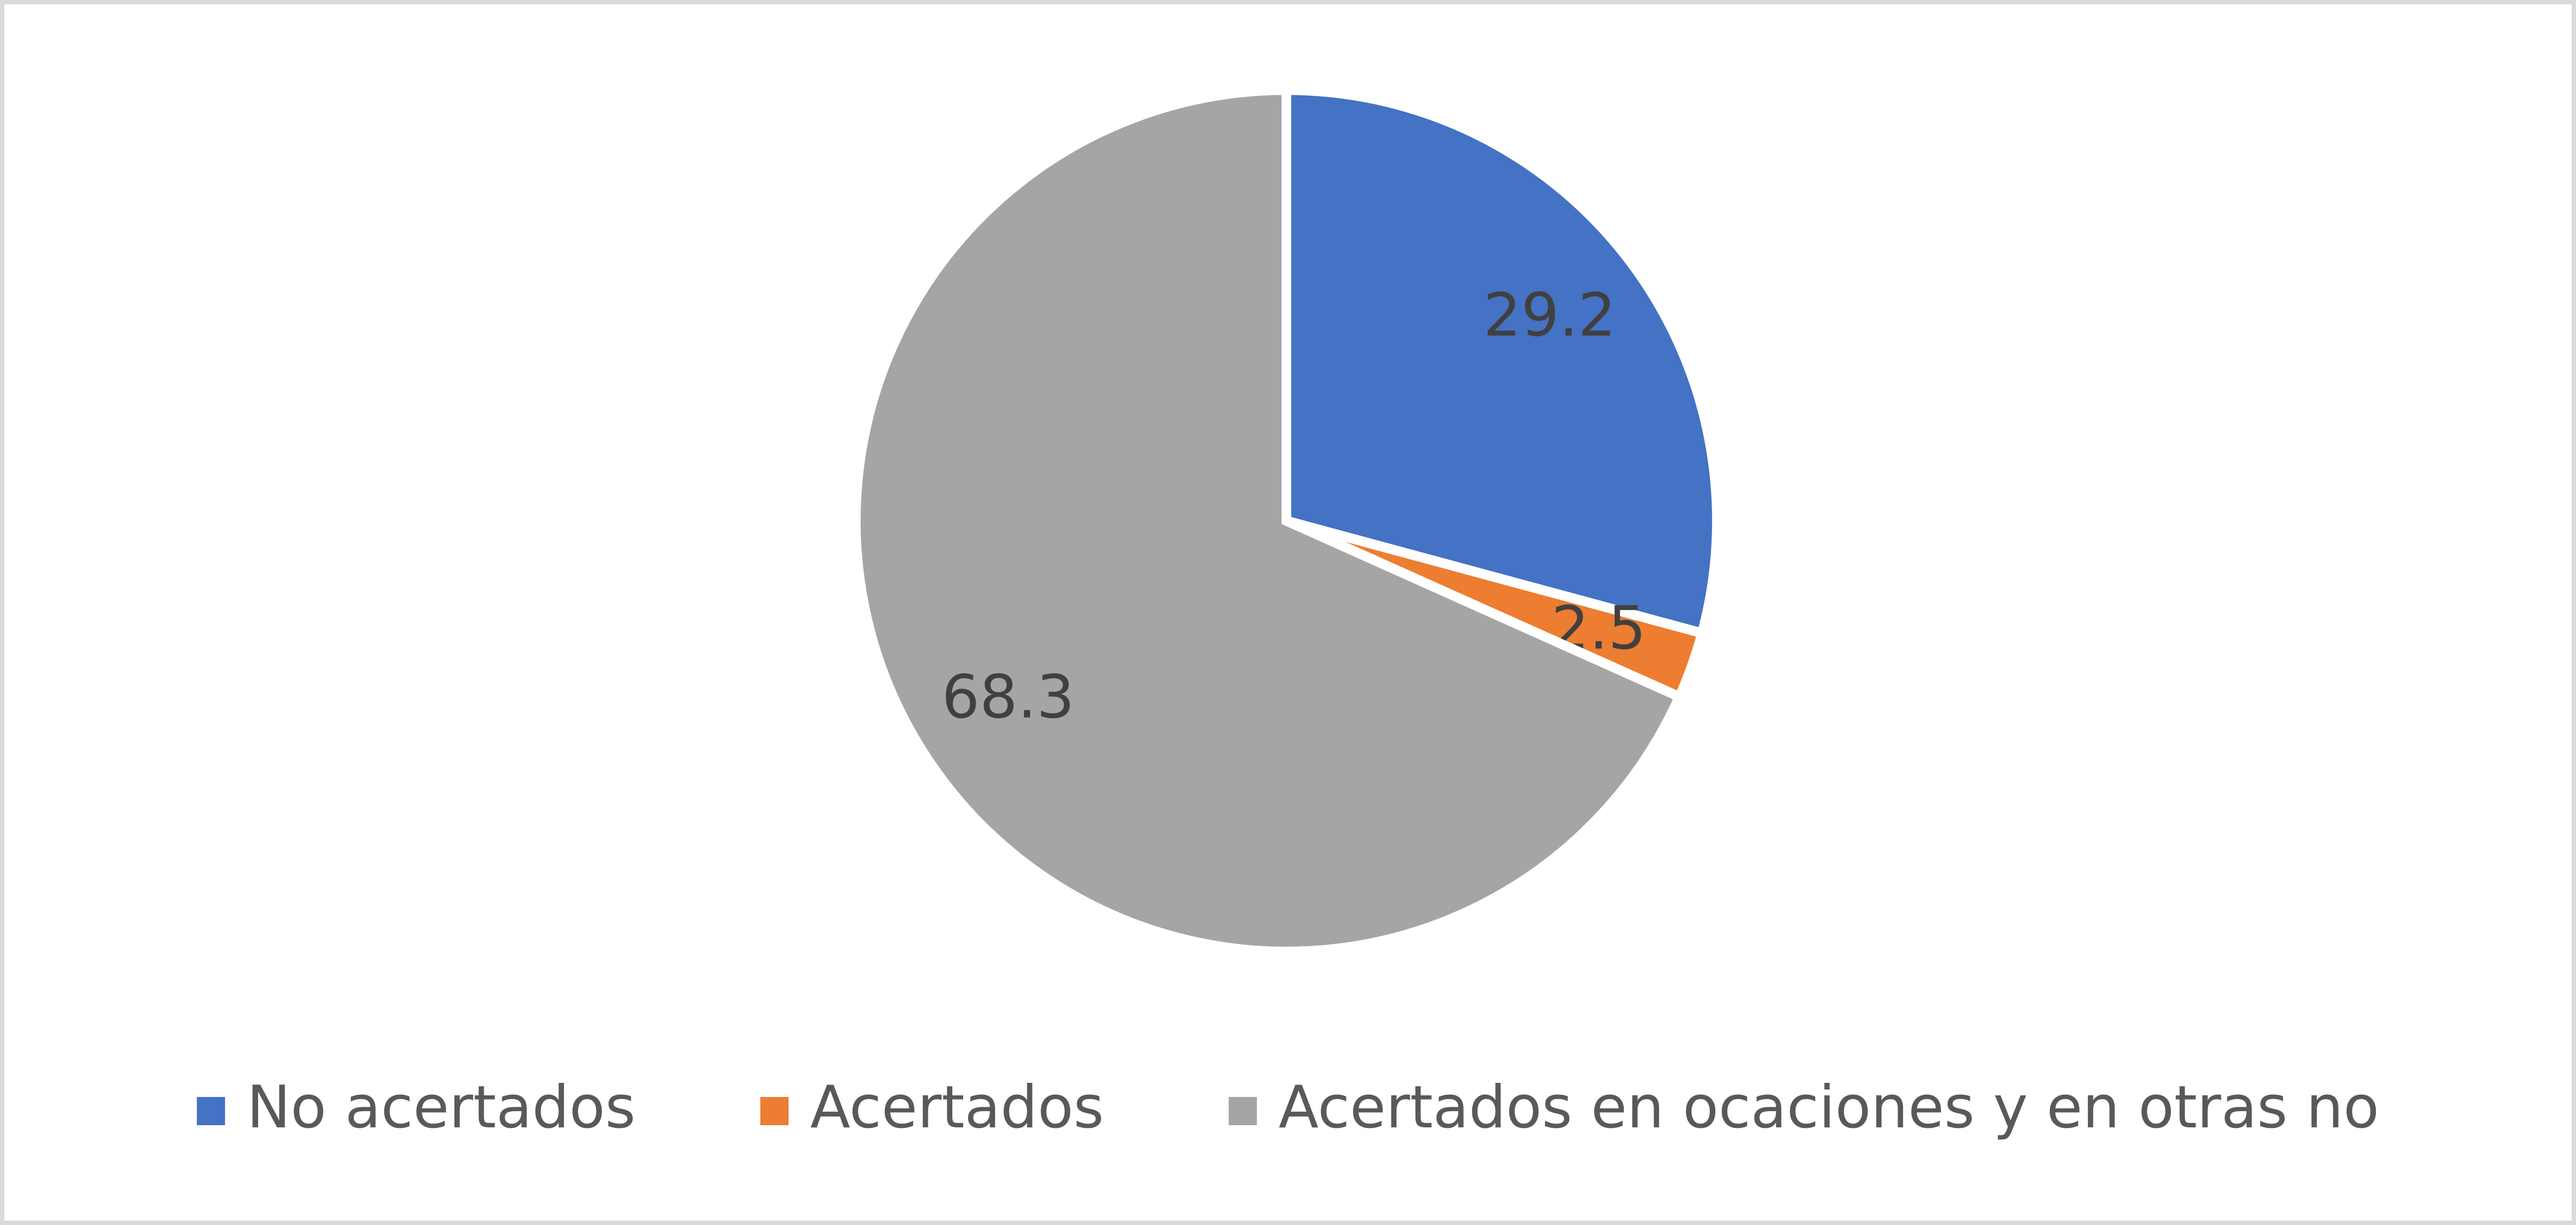 This screenshot has height=1225, width=2576. What do you see at coordinates (1549, 315) in the screenshot?
I see `data-label: 29.2` at bounding box center [1549, 315].